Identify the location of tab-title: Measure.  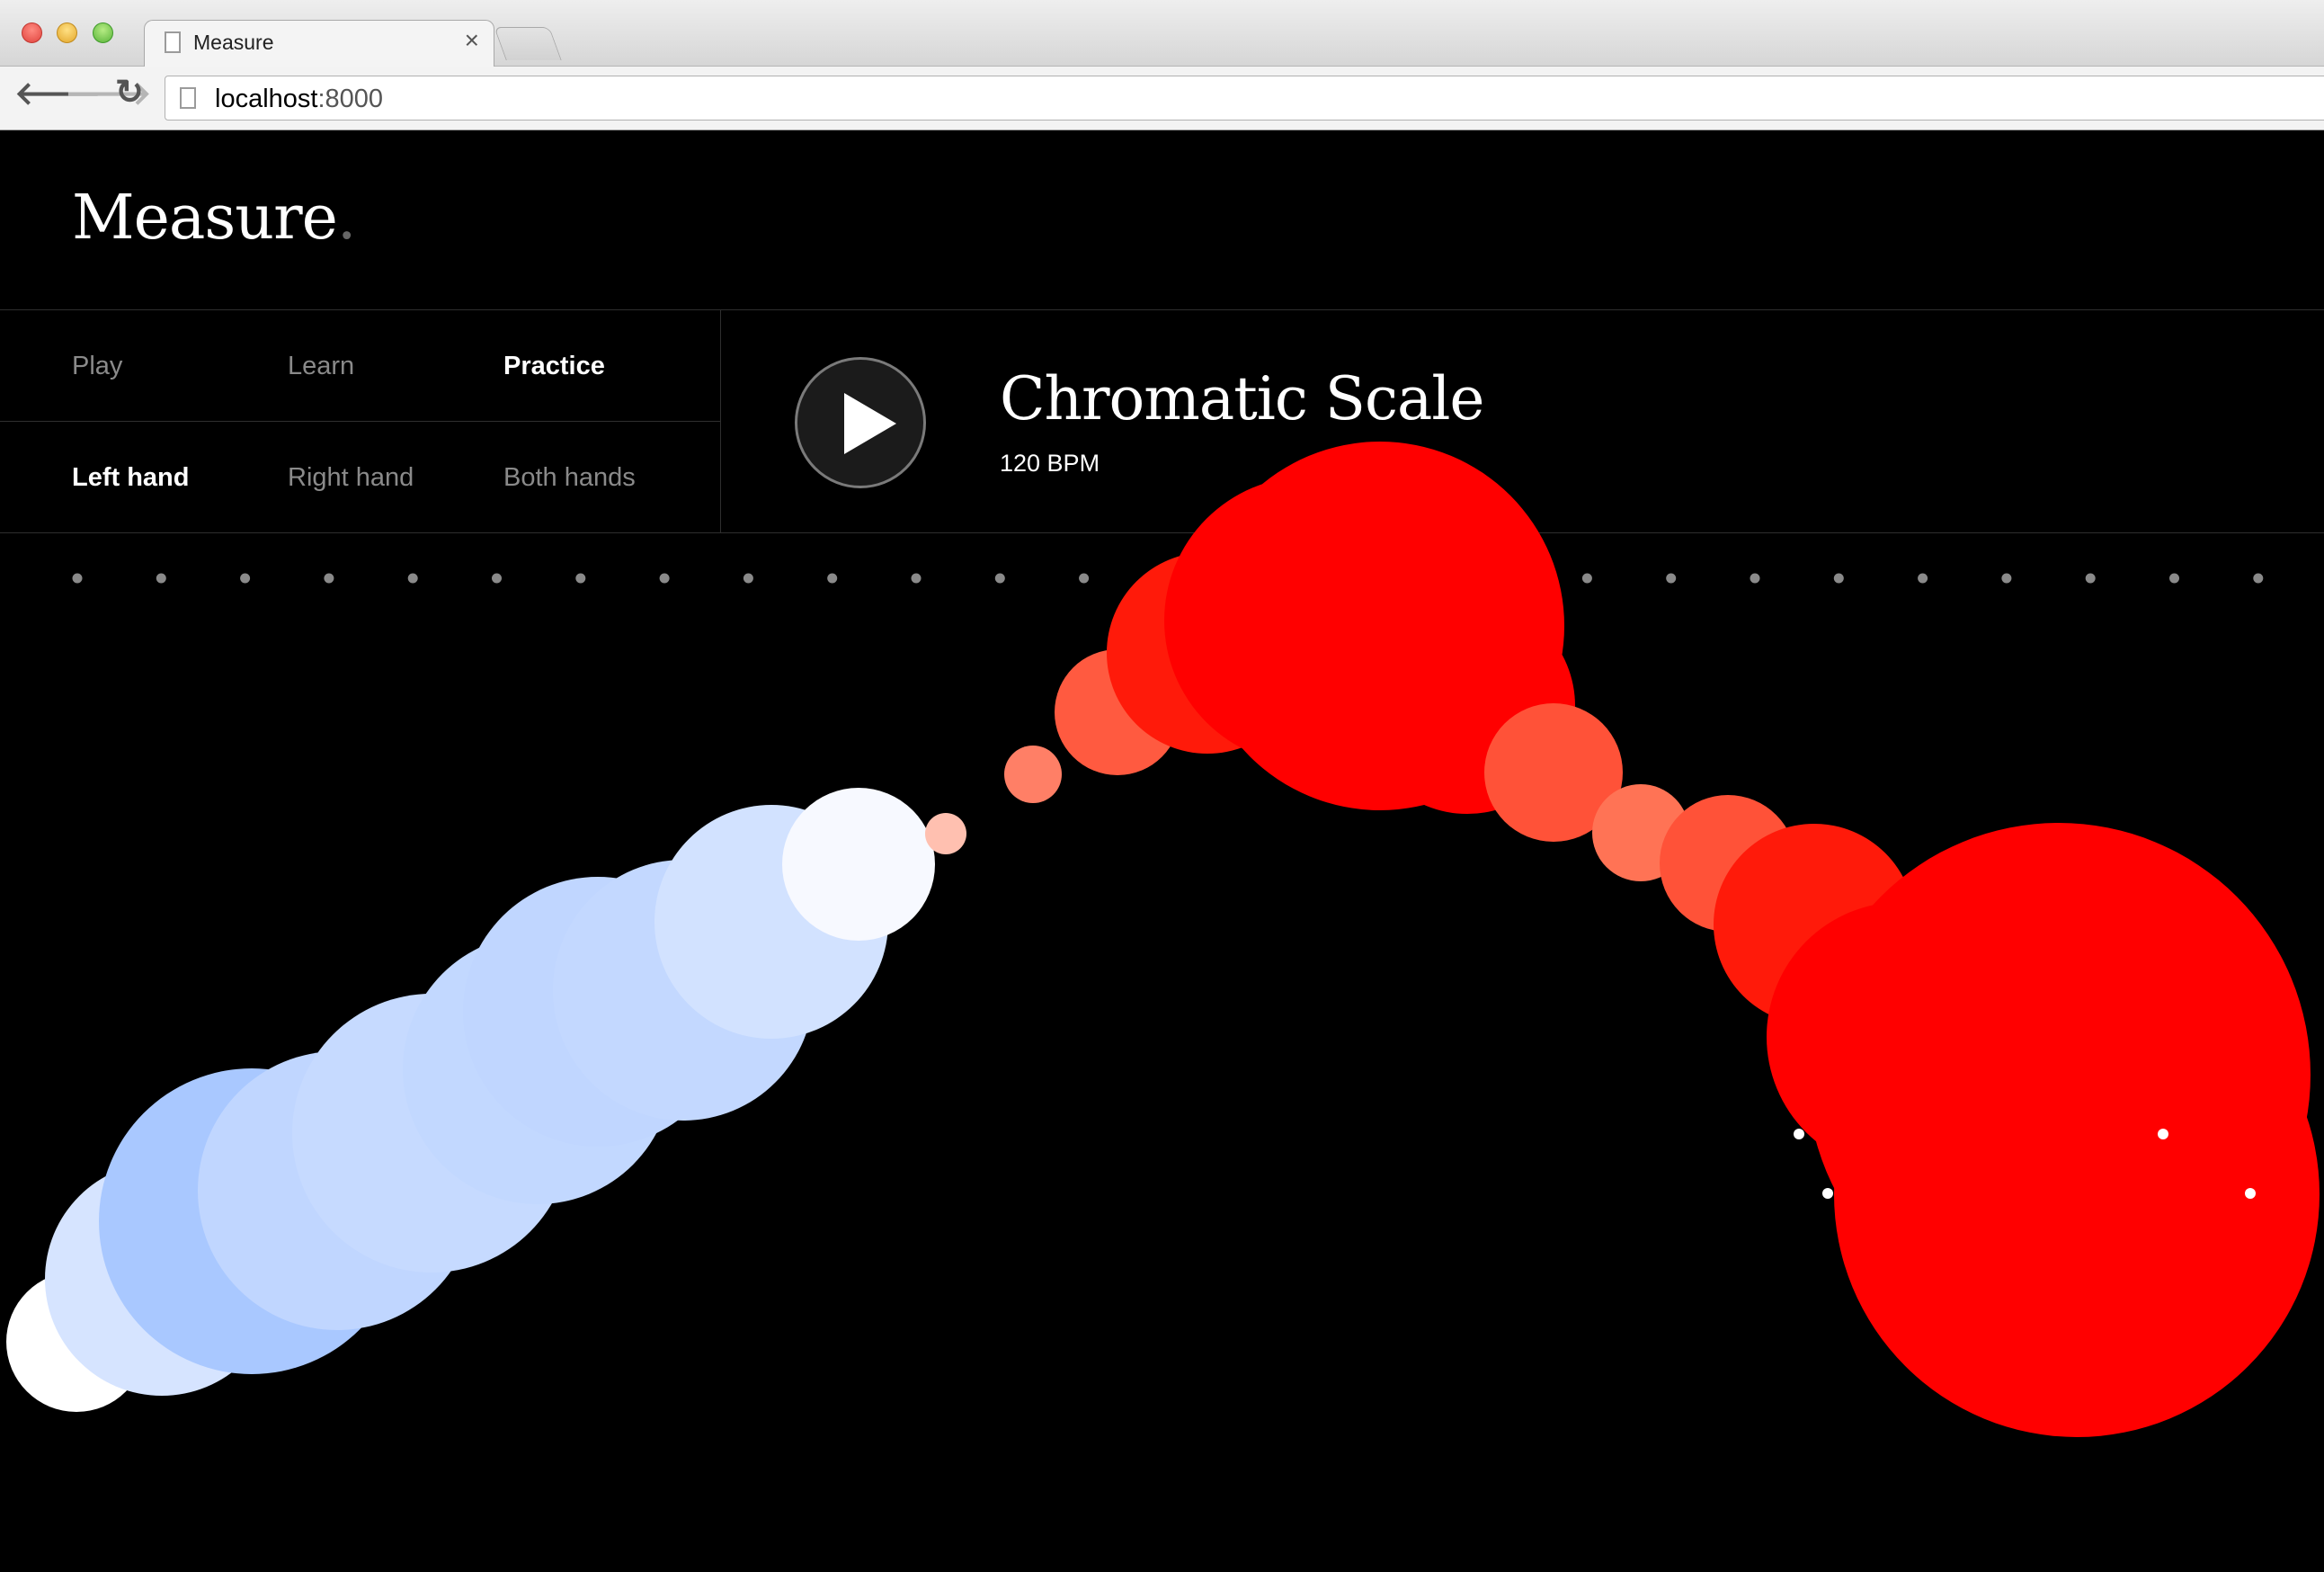
(233, 42).